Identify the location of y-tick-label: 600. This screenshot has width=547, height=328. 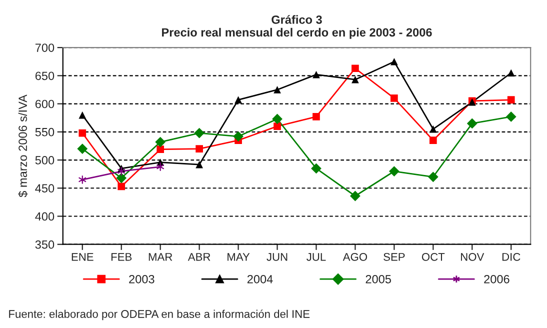
(44, 104).